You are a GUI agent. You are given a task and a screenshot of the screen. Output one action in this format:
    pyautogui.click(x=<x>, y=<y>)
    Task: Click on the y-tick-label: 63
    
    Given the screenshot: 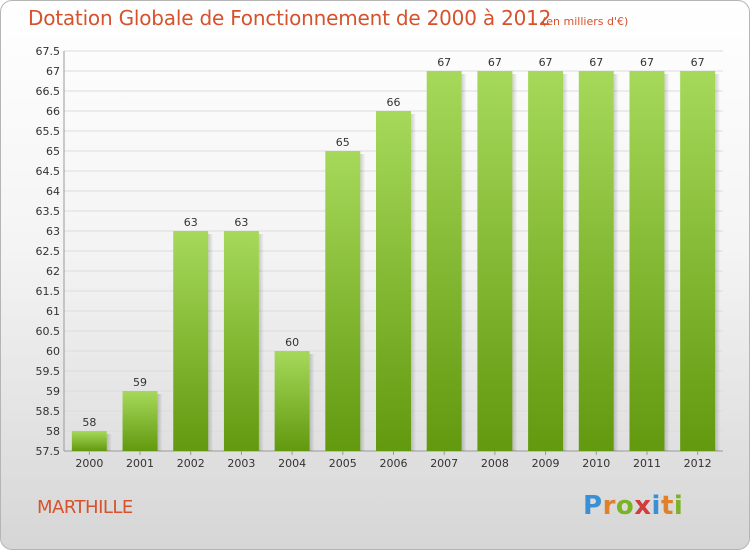 What is the action you would take?
    pyautogui.click(x=53, y=231)
    